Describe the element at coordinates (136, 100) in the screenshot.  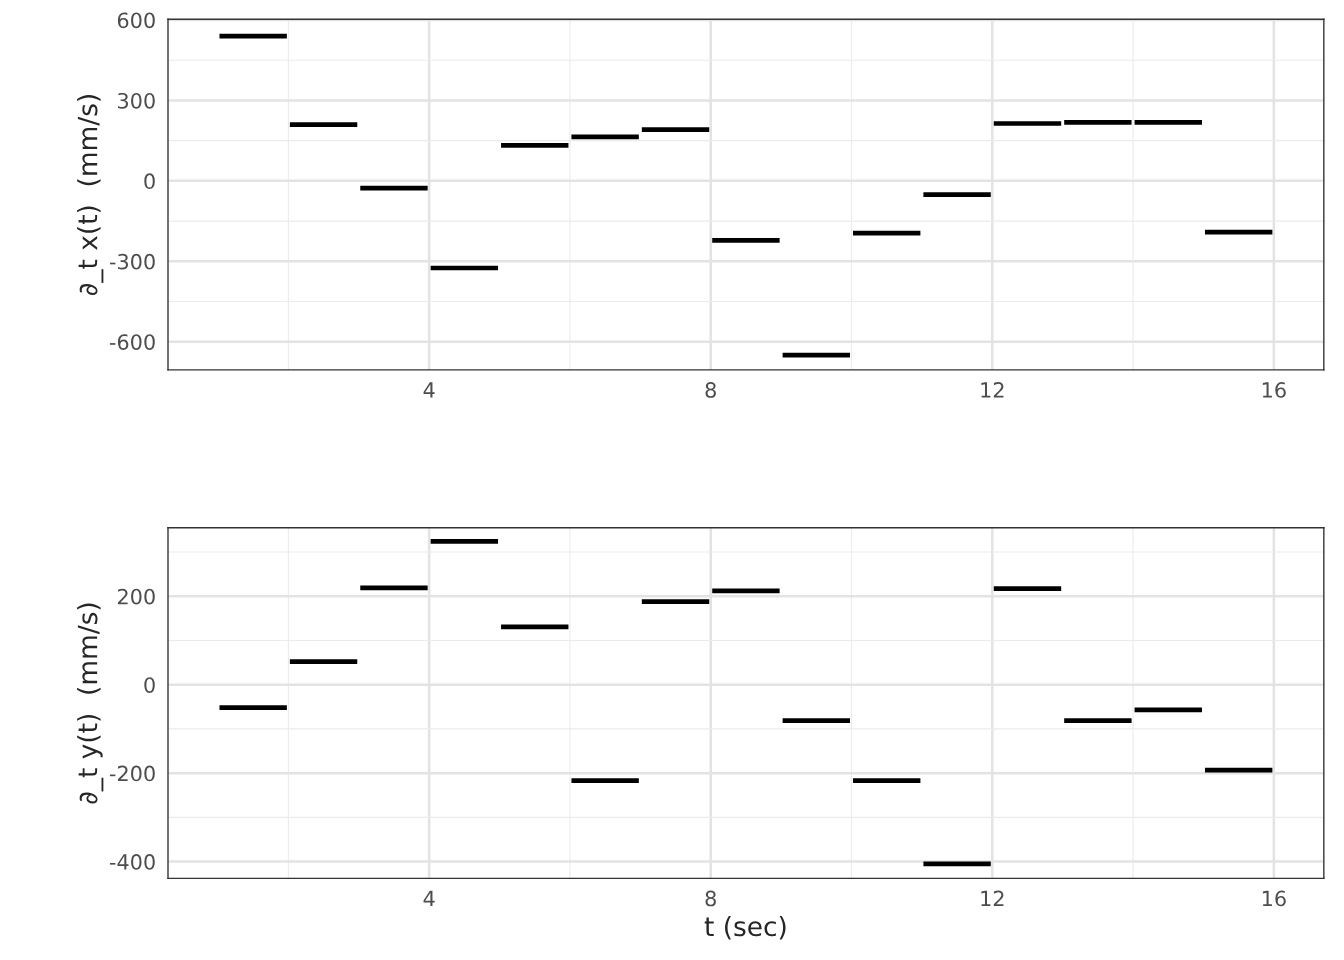
I see `y-tick-label: 300` at that location.